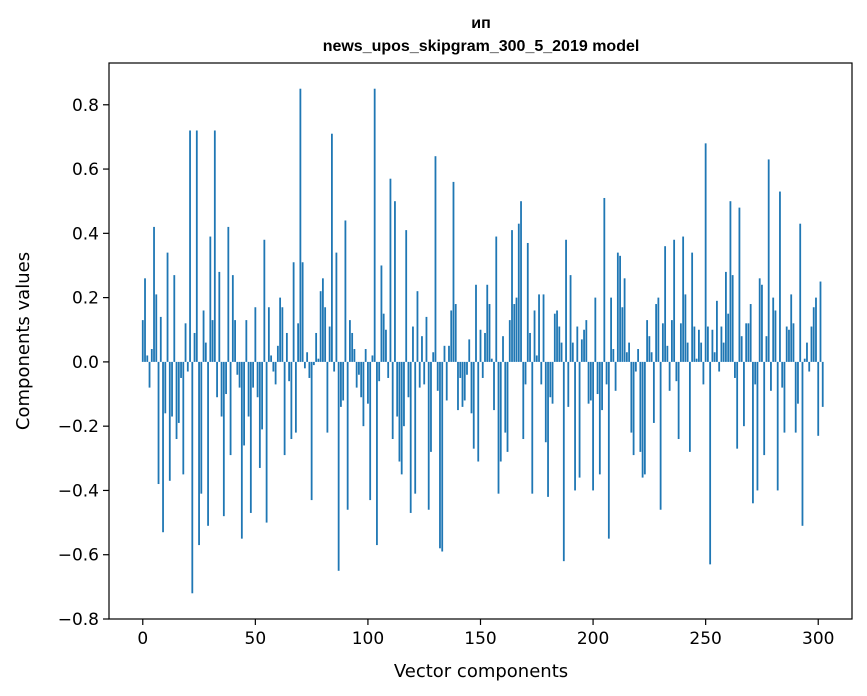  Describe the element at coordinates (78, 491) in the screenshot. I see `y-tick-label-2: −0.4` at that location.